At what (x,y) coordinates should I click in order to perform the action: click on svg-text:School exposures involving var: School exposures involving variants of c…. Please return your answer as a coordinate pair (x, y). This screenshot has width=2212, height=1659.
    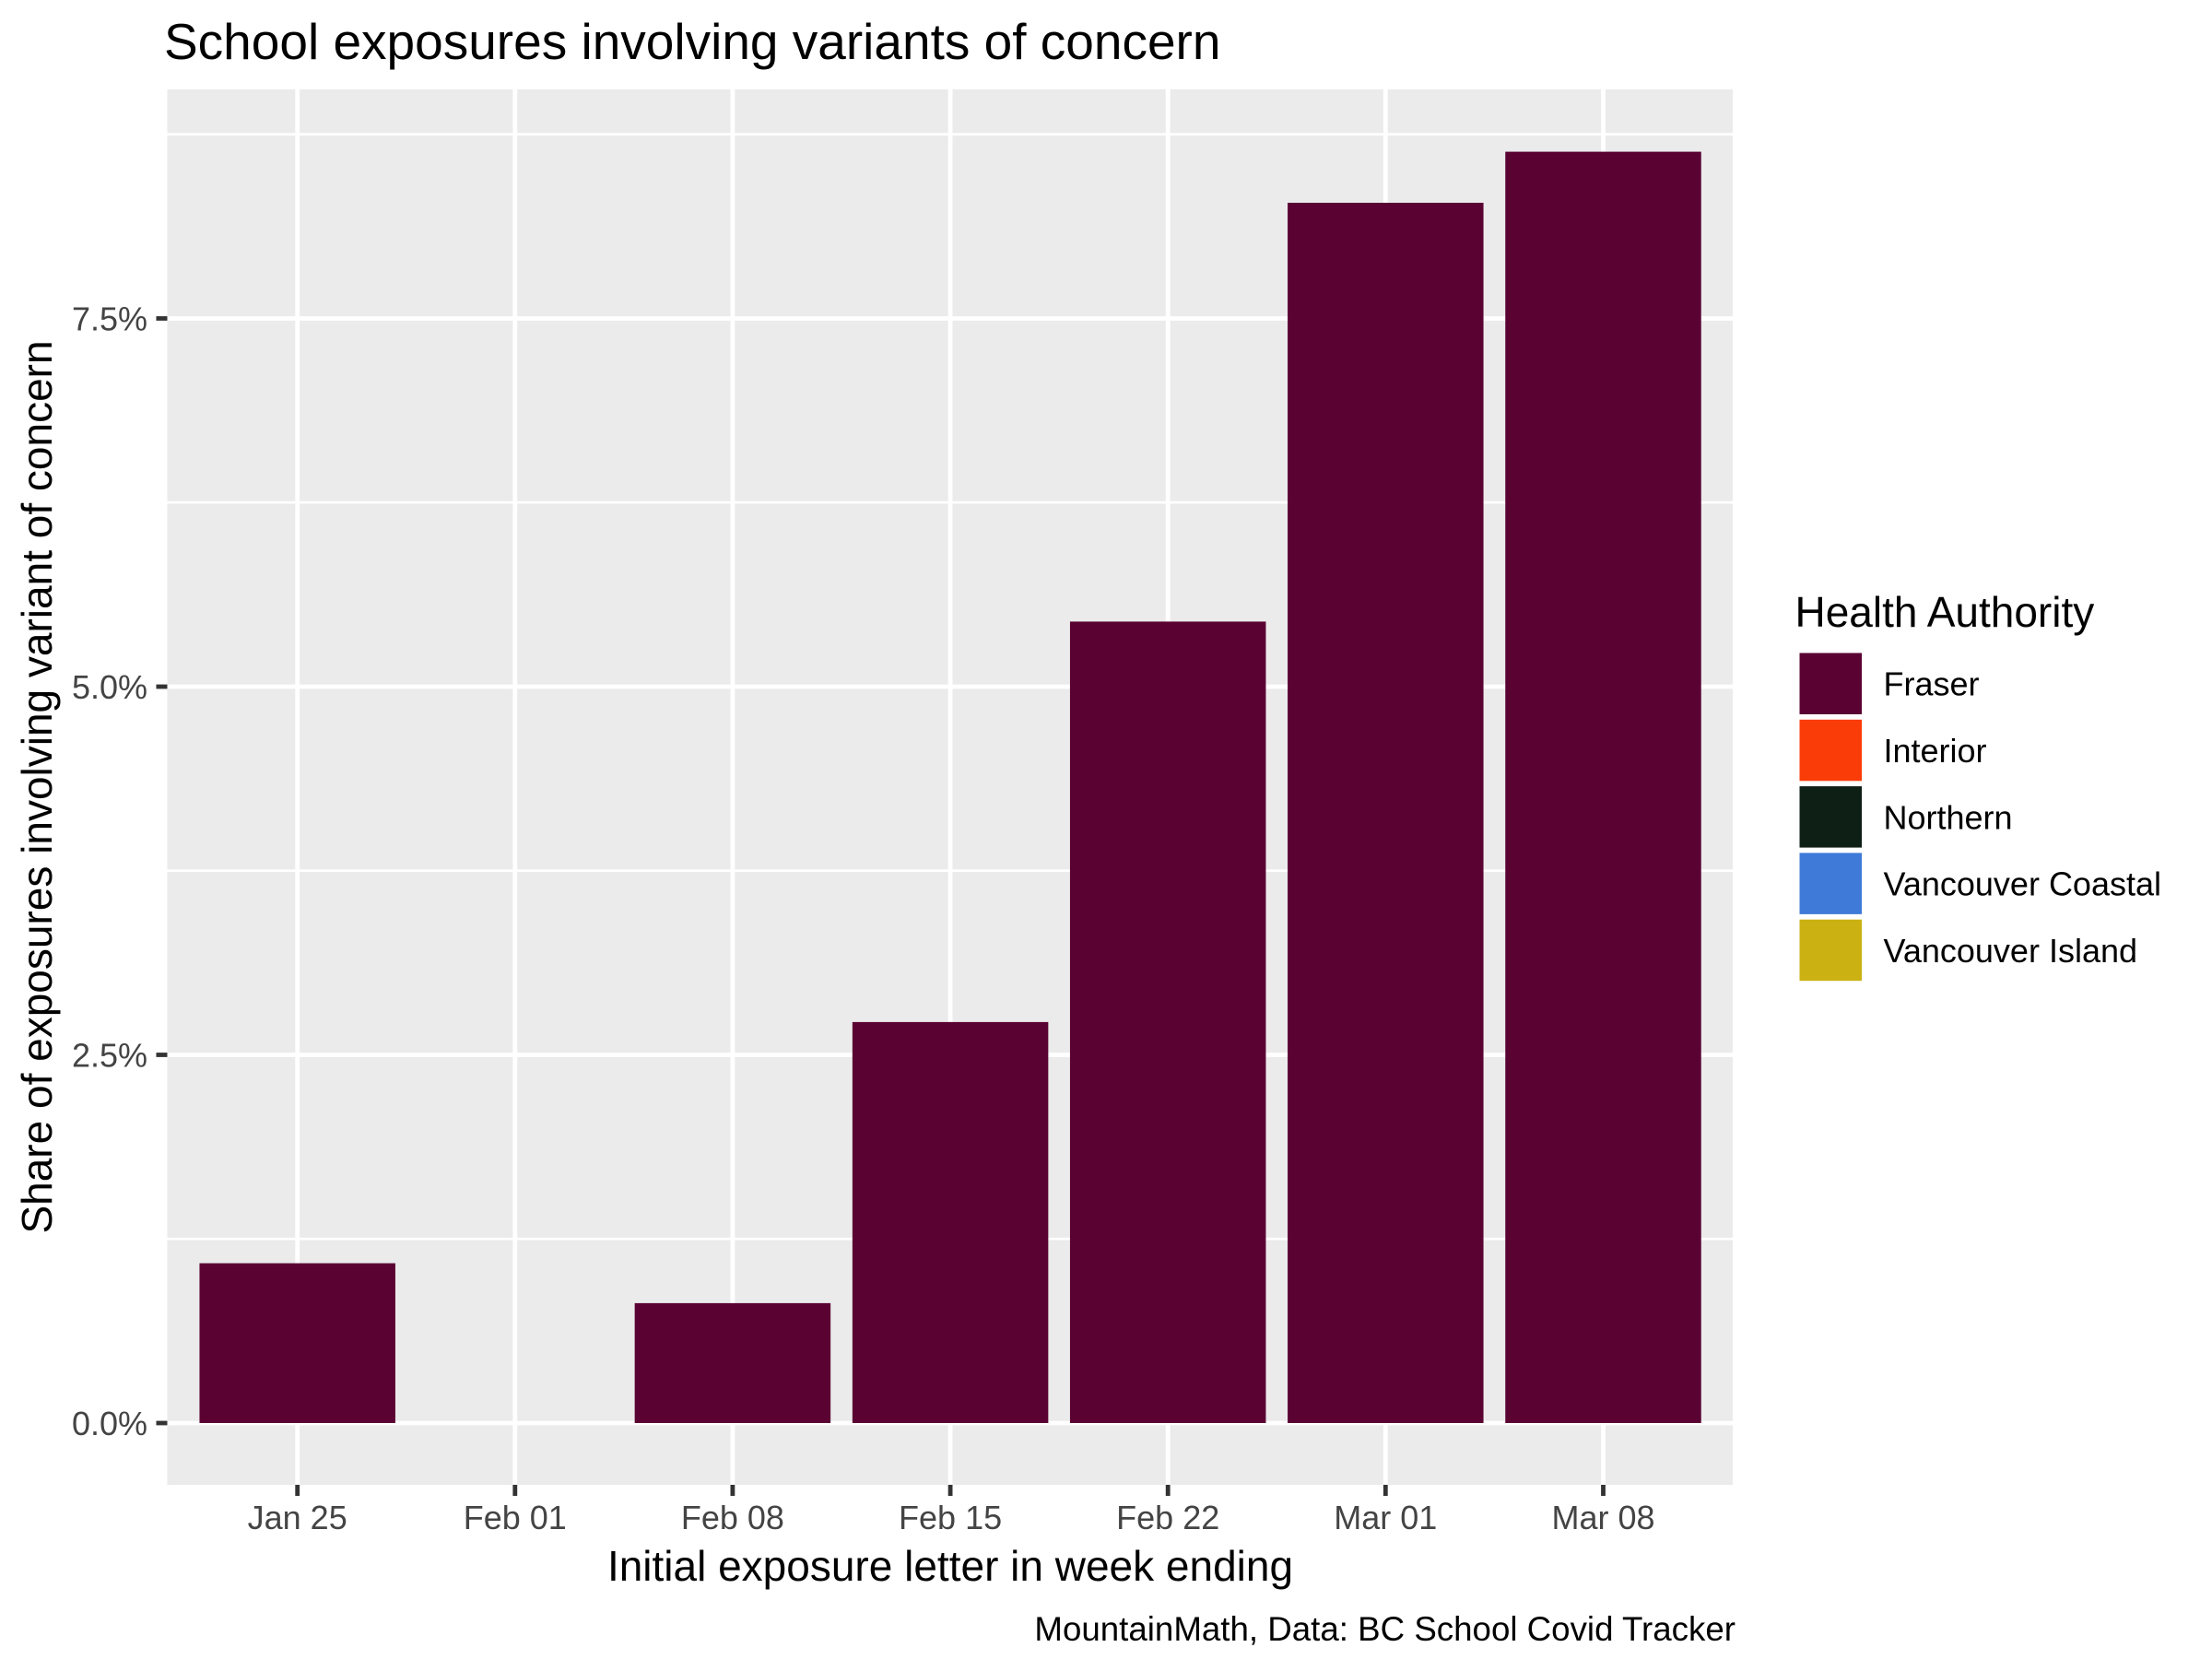
    Looking at the image, I should click on (692, 41).